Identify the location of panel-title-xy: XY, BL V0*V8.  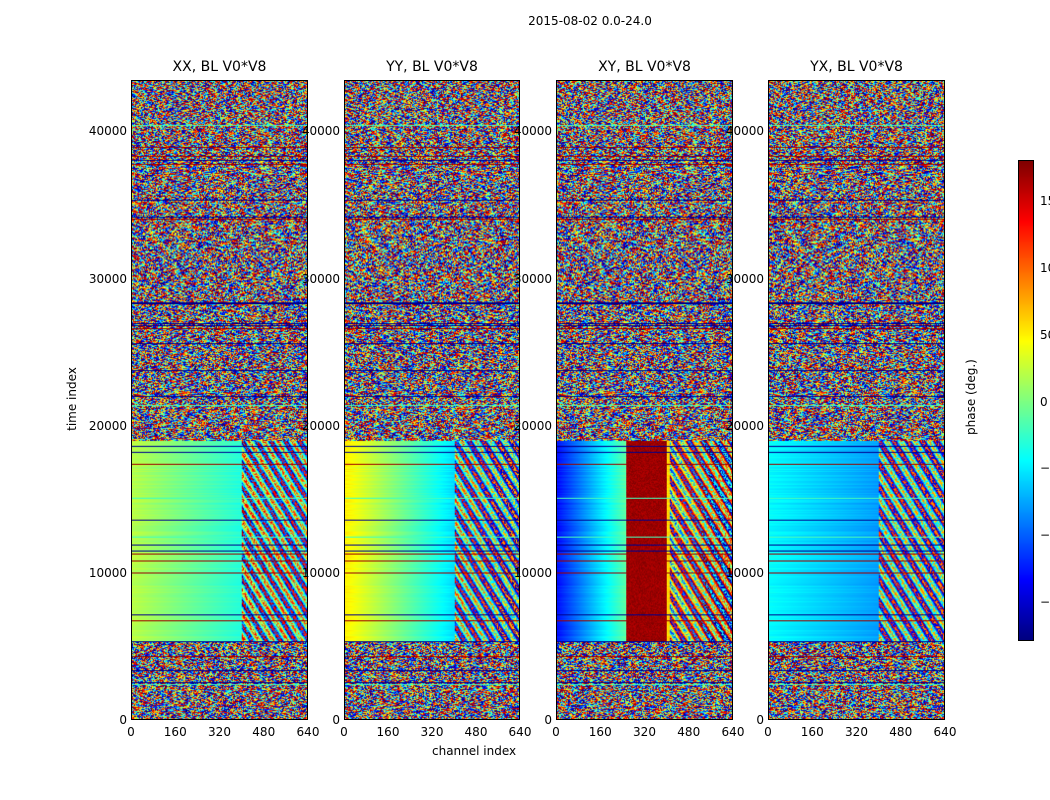
(644, 67).